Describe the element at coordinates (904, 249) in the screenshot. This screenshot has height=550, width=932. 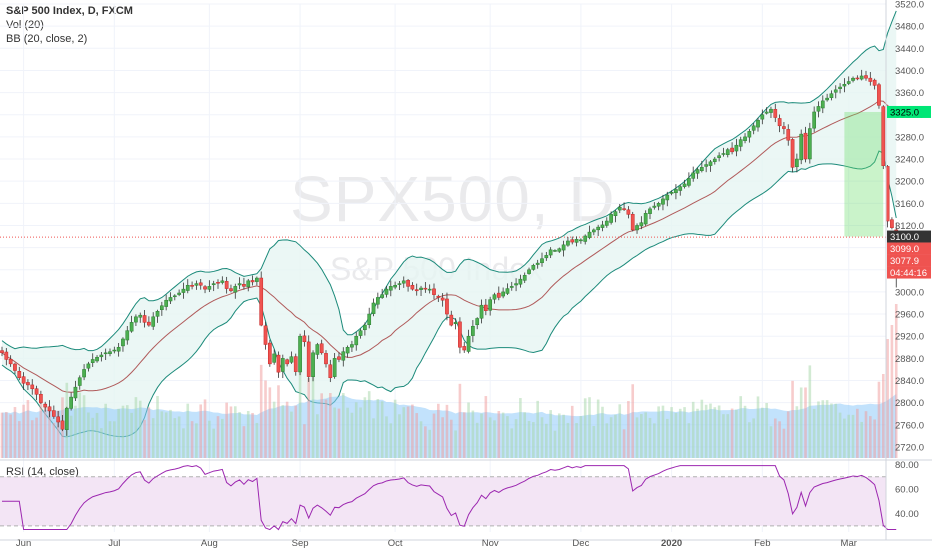
I see `price-marker-label: 3099.0` at that location.